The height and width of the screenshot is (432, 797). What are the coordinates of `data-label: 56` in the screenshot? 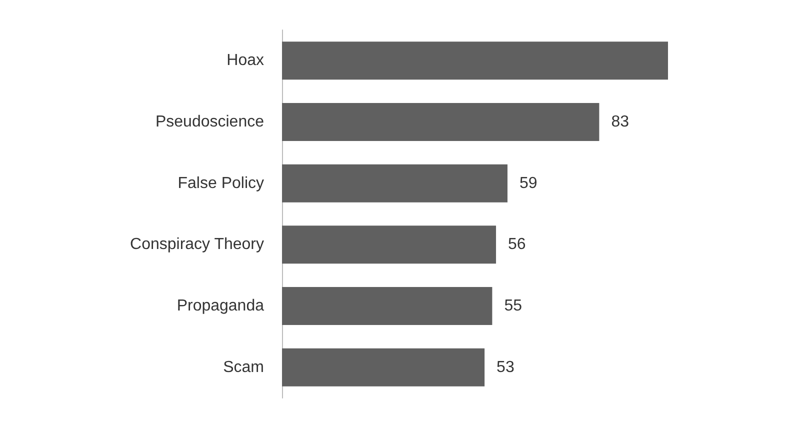 It's located at (517, 245).